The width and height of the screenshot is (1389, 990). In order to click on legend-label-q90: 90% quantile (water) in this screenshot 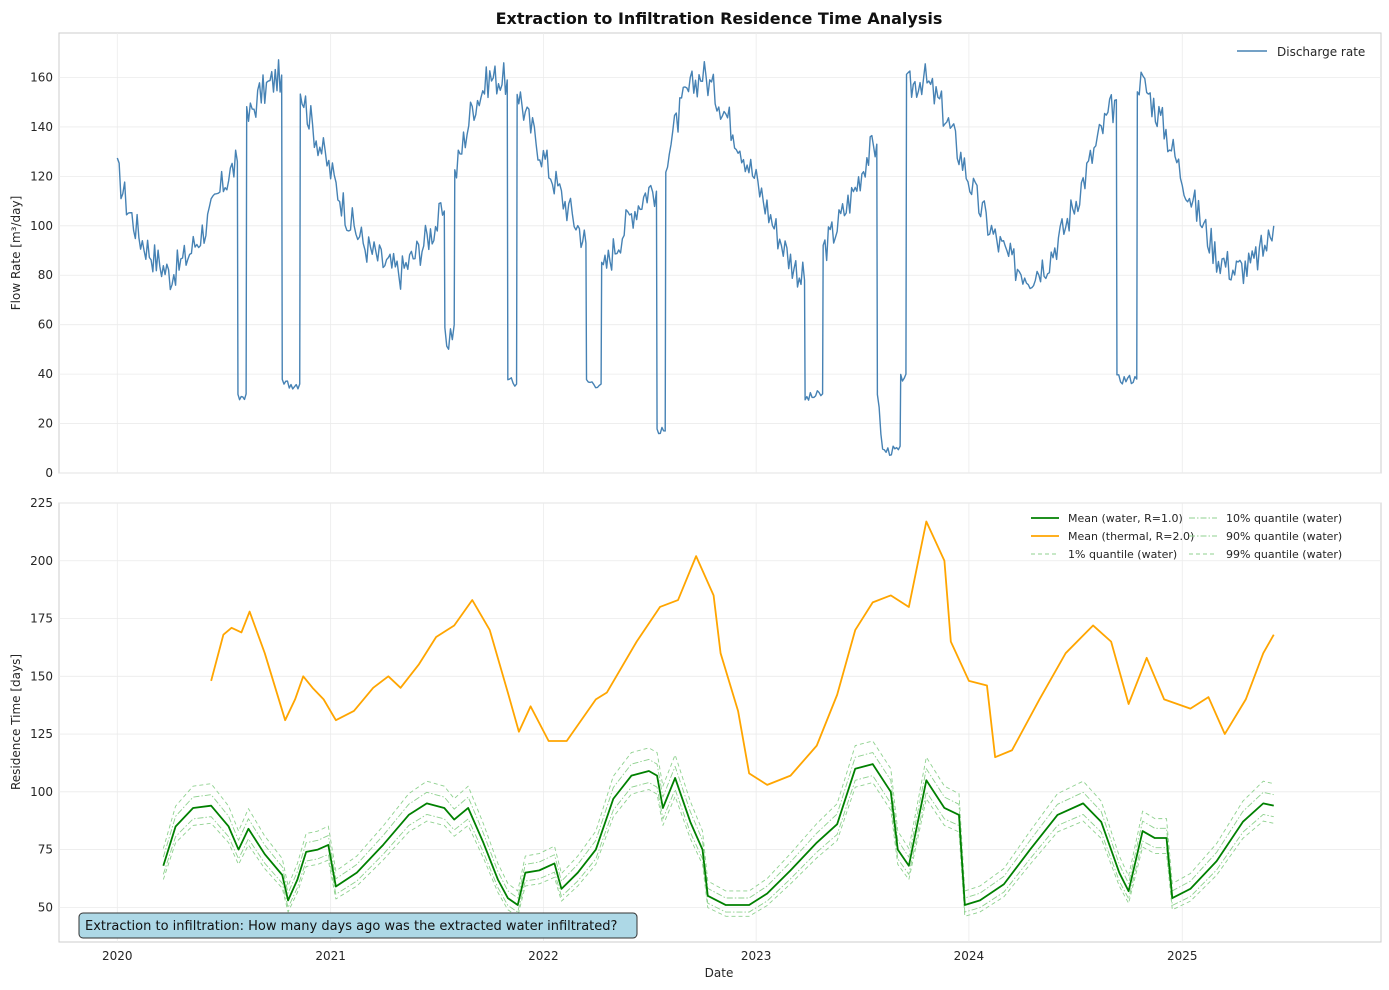, I will do `click(1284, 536)`.